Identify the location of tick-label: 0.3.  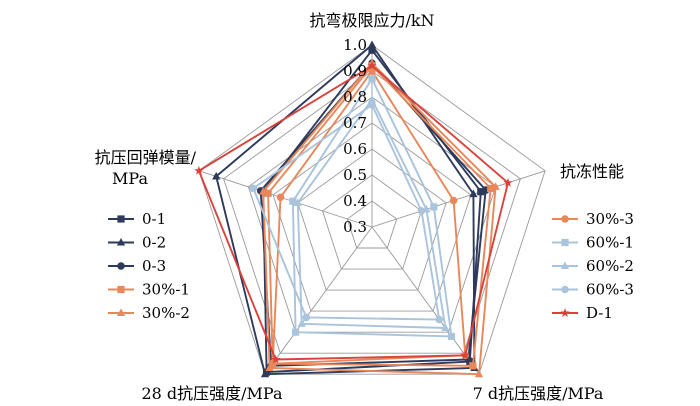
(355, 227).